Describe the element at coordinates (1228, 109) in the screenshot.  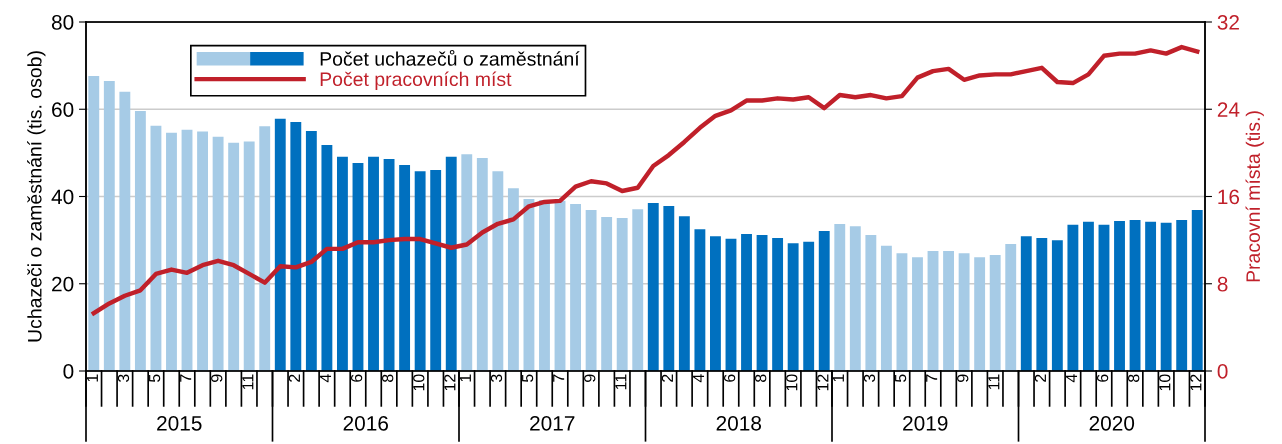
I see `y2-tick-label: 24` at that location.